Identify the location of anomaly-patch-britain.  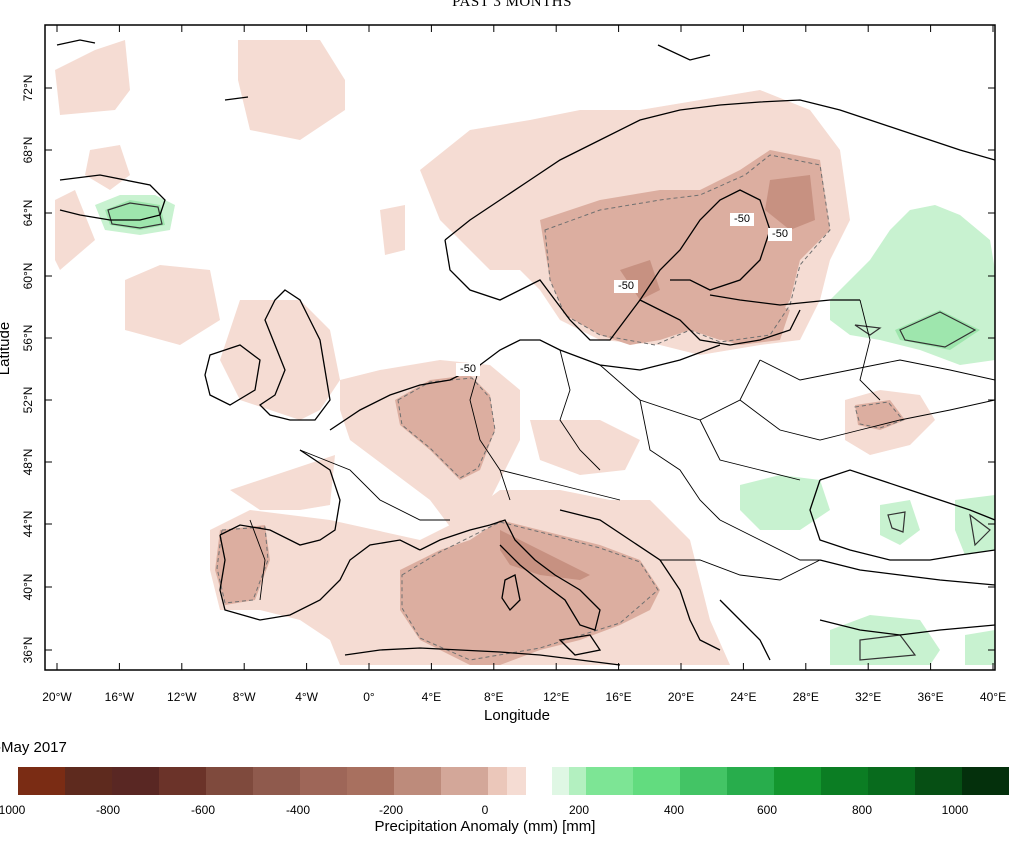
(280, 360).